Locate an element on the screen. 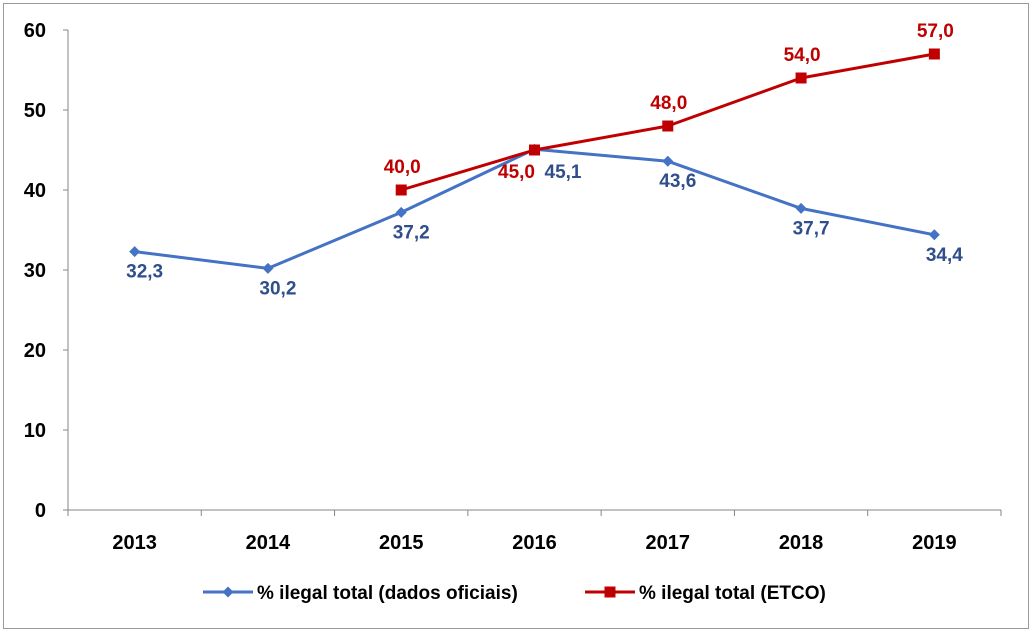 Image resolution: width=1033 pixels, height=634 pixels. x-tick-label: 2018 is located at coordinates (801, 543).